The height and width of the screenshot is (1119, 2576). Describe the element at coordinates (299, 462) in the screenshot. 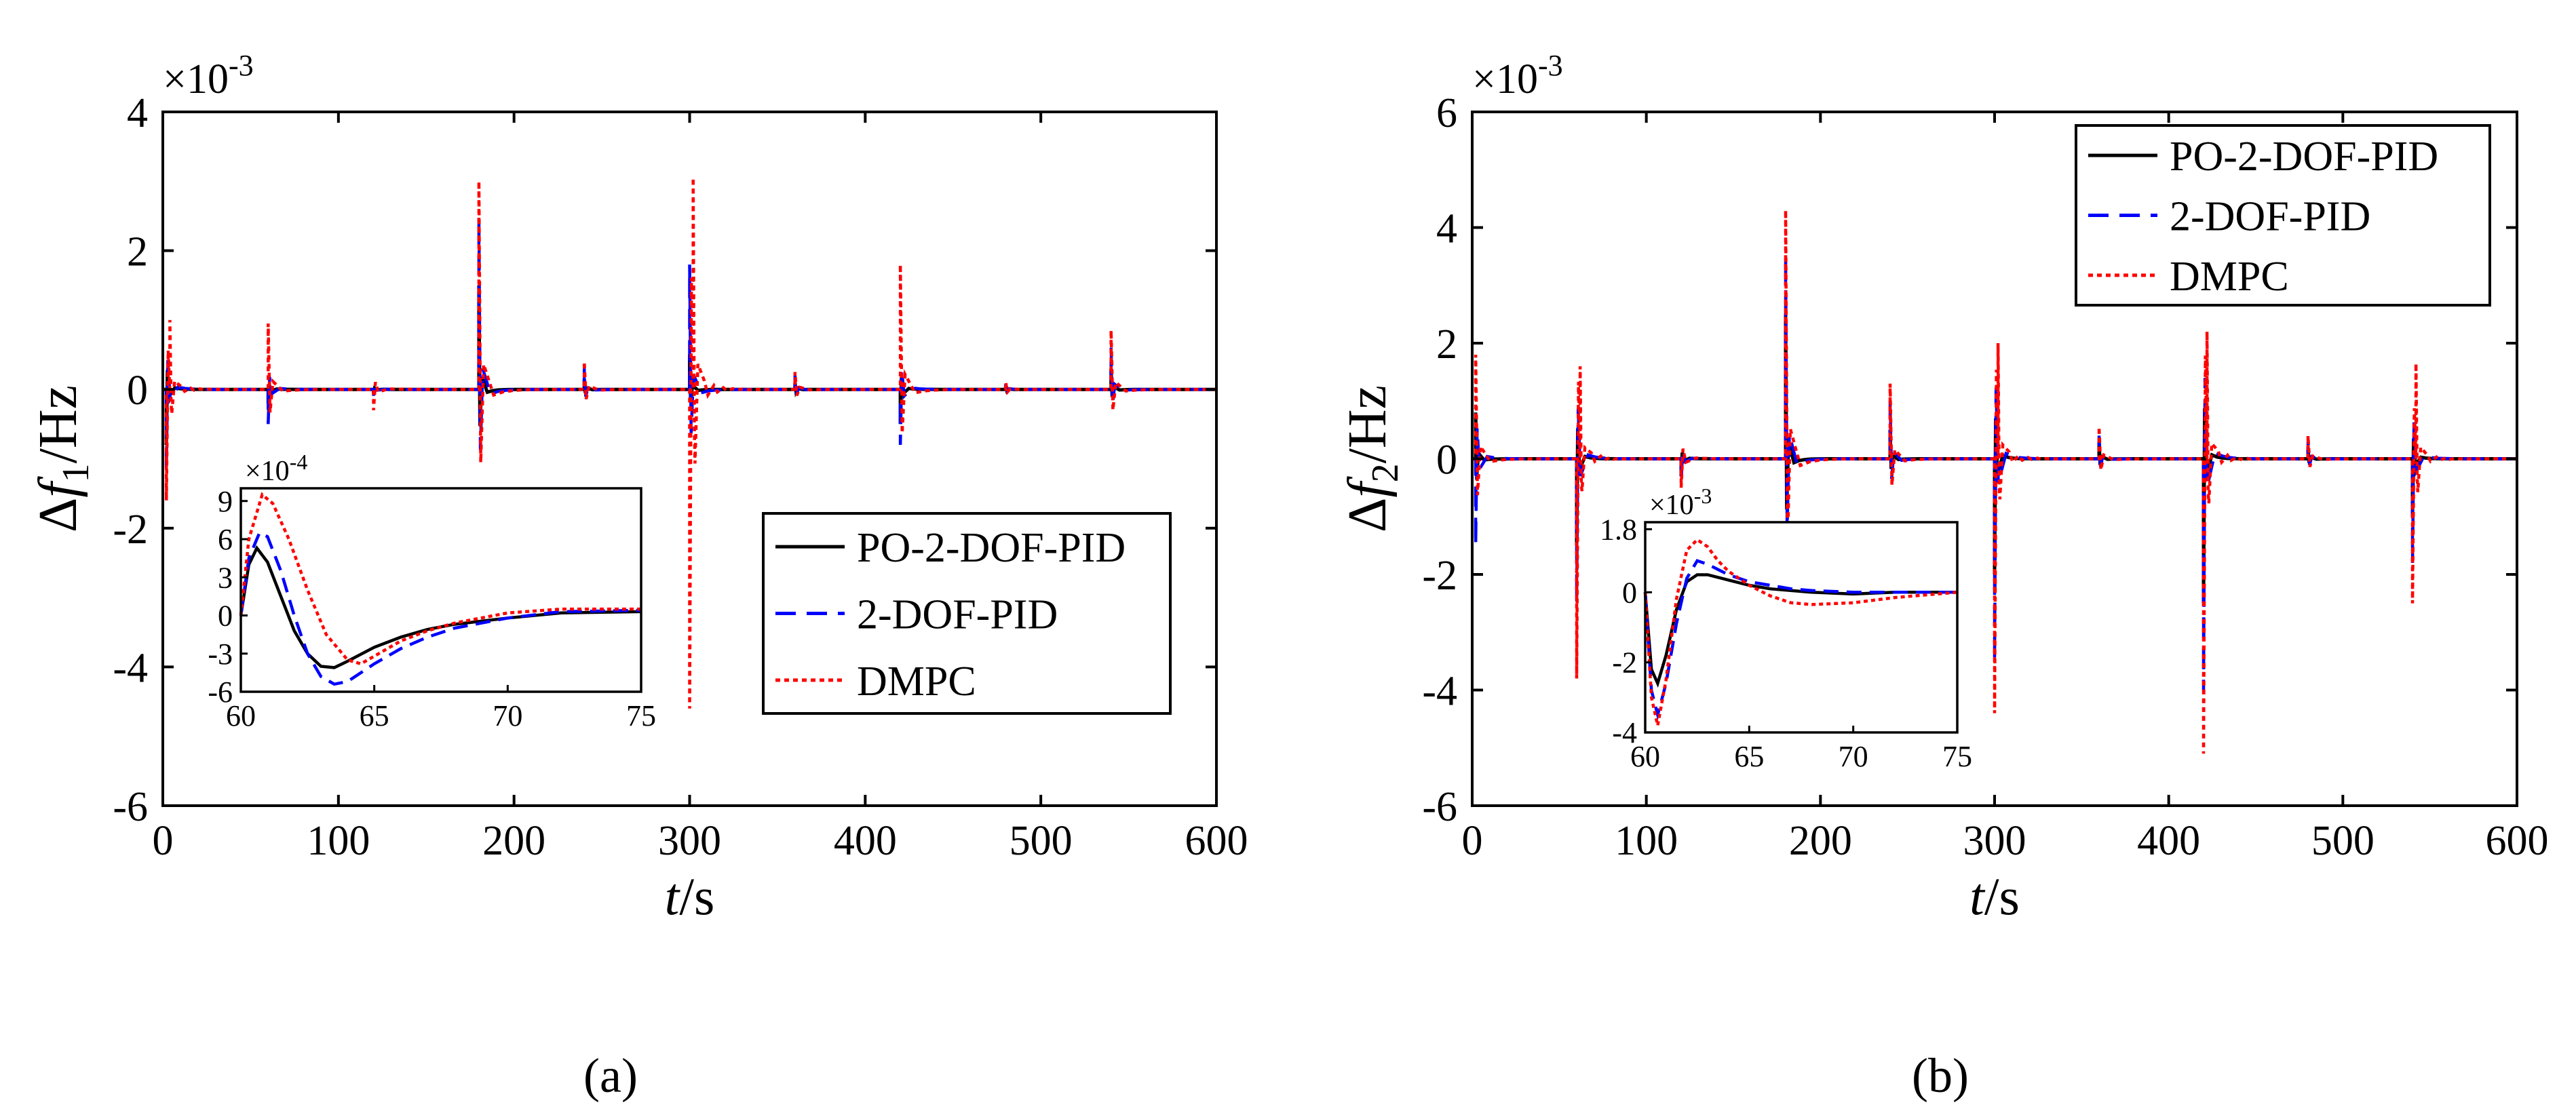

I see `inset-exponent-power: -4` at that location.